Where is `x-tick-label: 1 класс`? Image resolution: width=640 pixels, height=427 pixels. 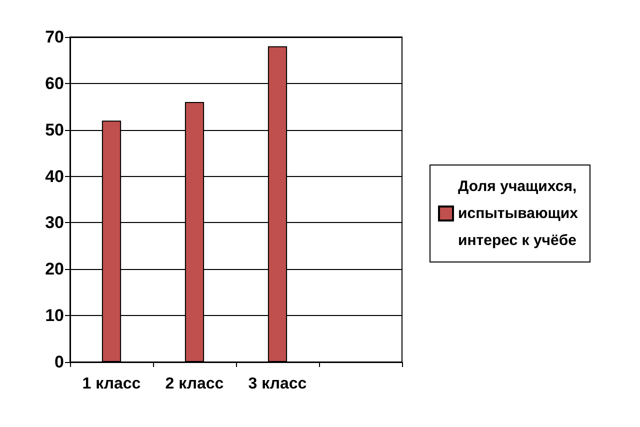
x-tick-label: 1 класс is located at coordinates (111, 384).